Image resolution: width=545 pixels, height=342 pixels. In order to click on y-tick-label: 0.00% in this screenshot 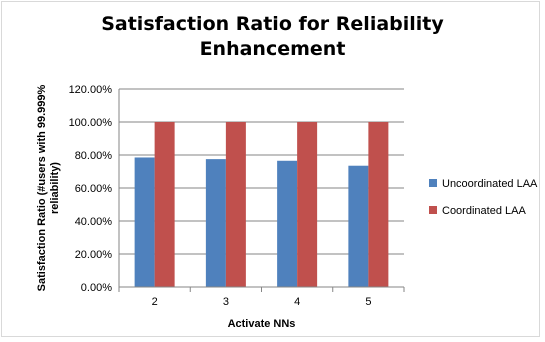, I will do `click(96, 288)`.